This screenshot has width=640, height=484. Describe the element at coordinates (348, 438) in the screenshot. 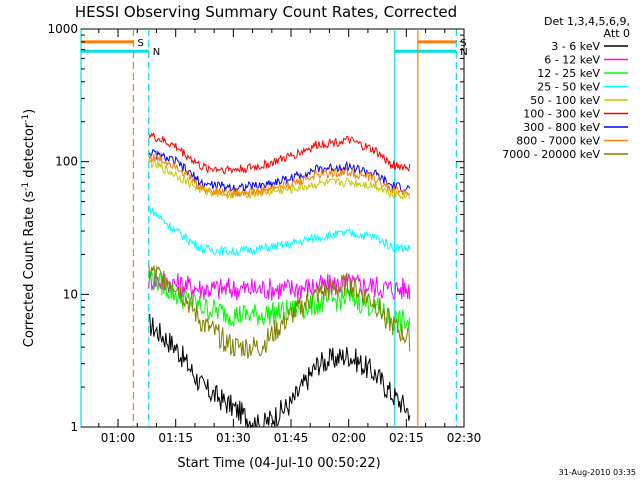

I see `x-tick-label: 02:00` at that location.